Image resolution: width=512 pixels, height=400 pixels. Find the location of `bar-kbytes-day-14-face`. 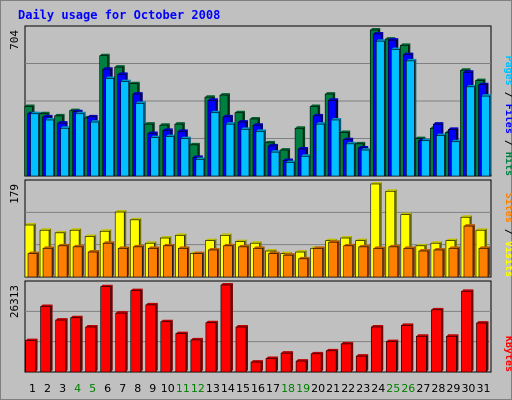

bar-kbytes-day-14-face is located at coordinates (226, 328).